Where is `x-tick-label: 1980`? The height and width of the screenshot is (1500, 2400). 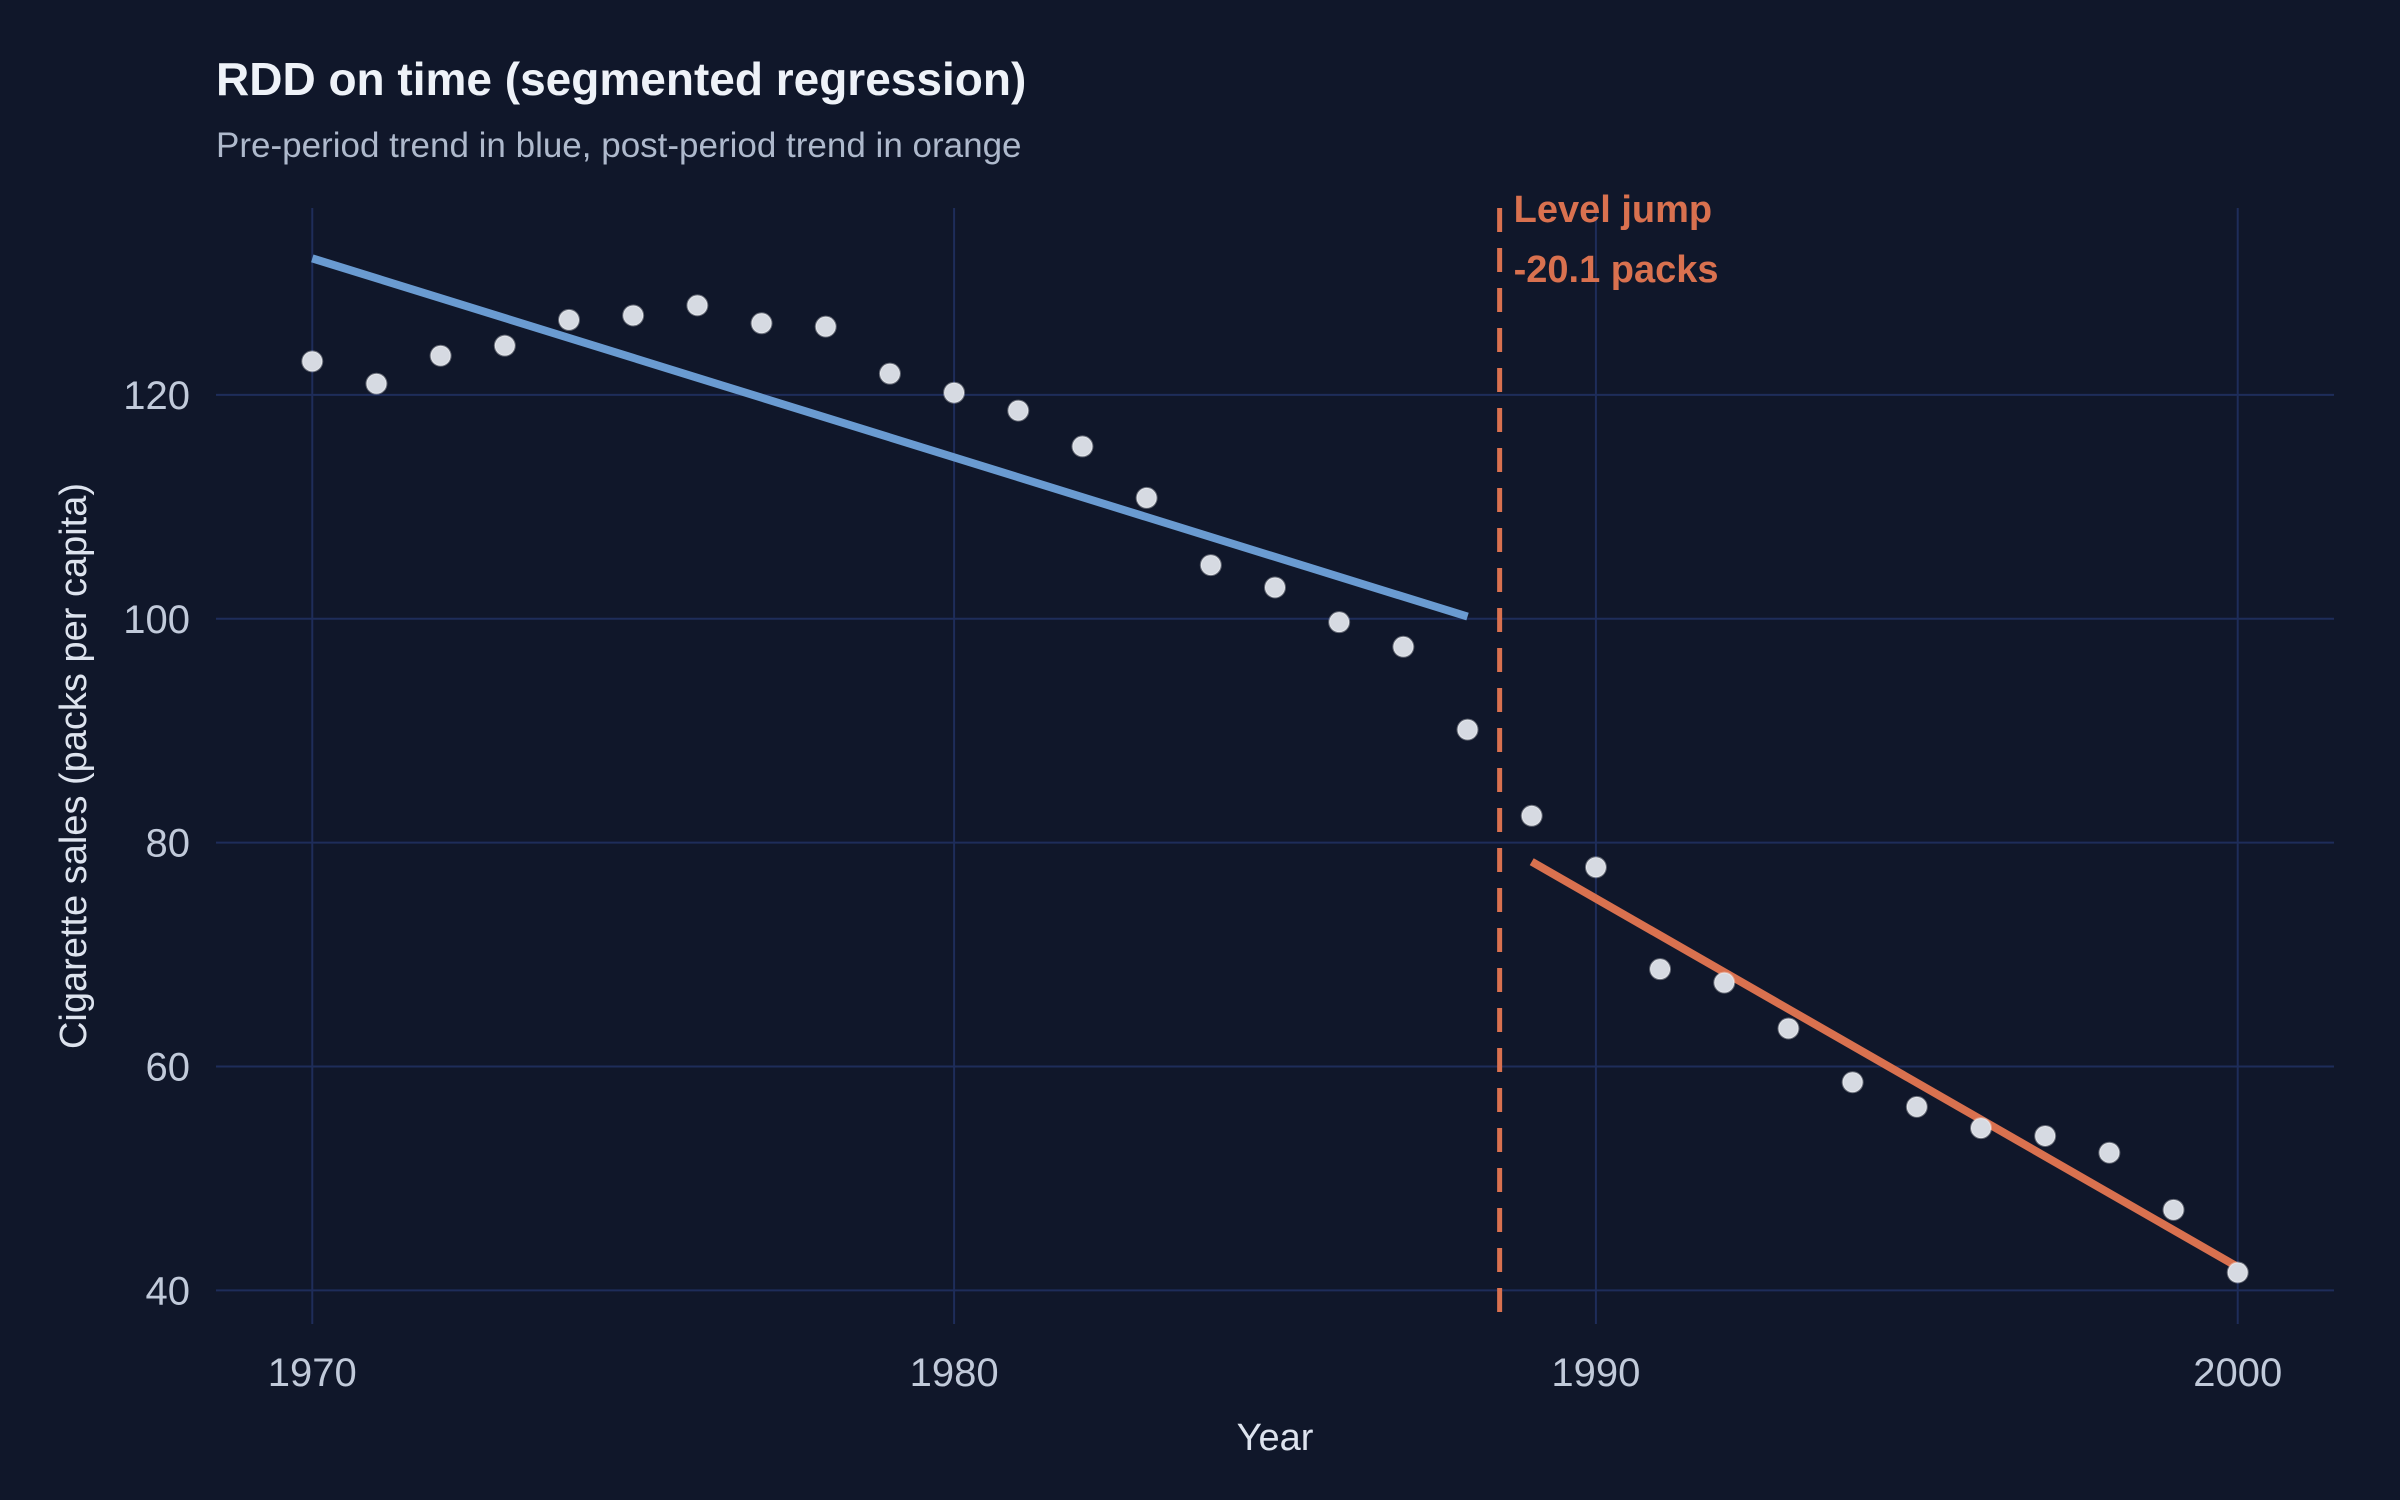
x-tick-label: 1980 is located at coordinates (954, 1373).